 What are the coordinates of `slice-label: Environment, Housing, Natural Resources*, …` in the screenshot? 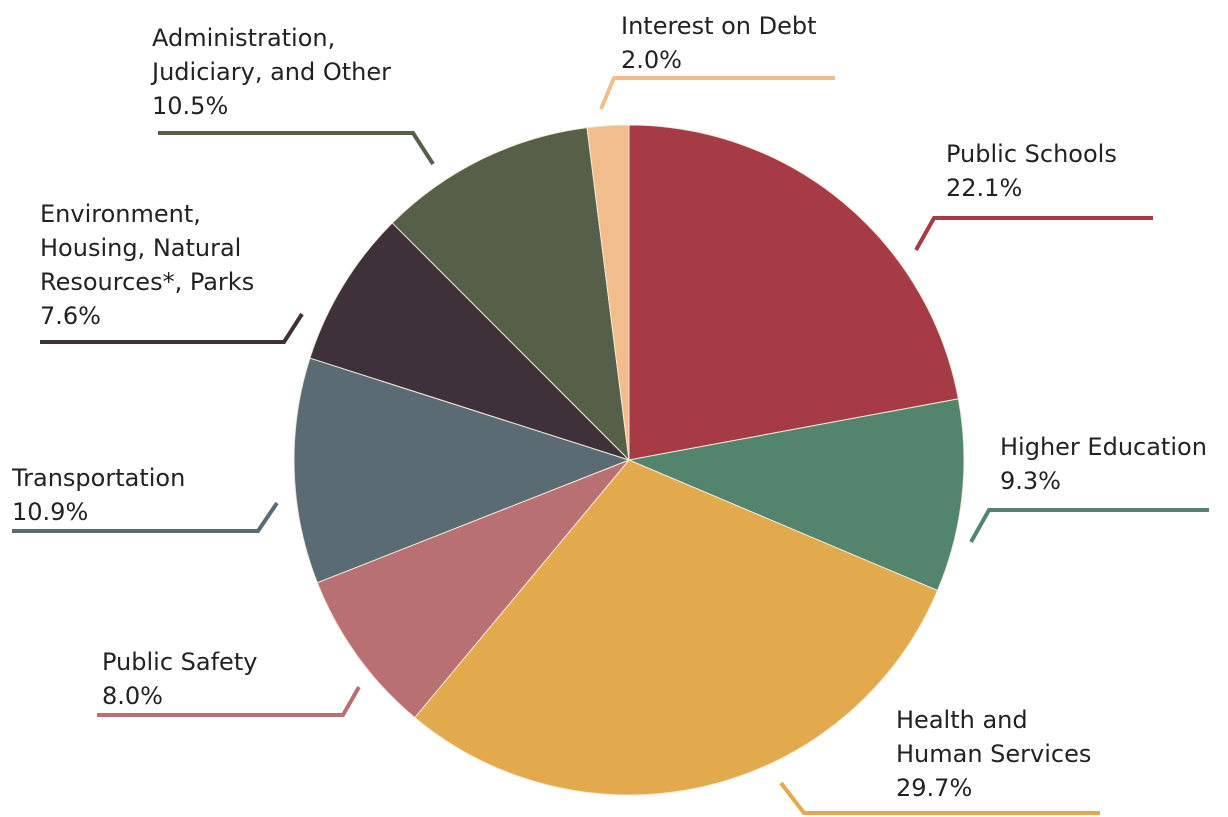 It's located at (147, 265).